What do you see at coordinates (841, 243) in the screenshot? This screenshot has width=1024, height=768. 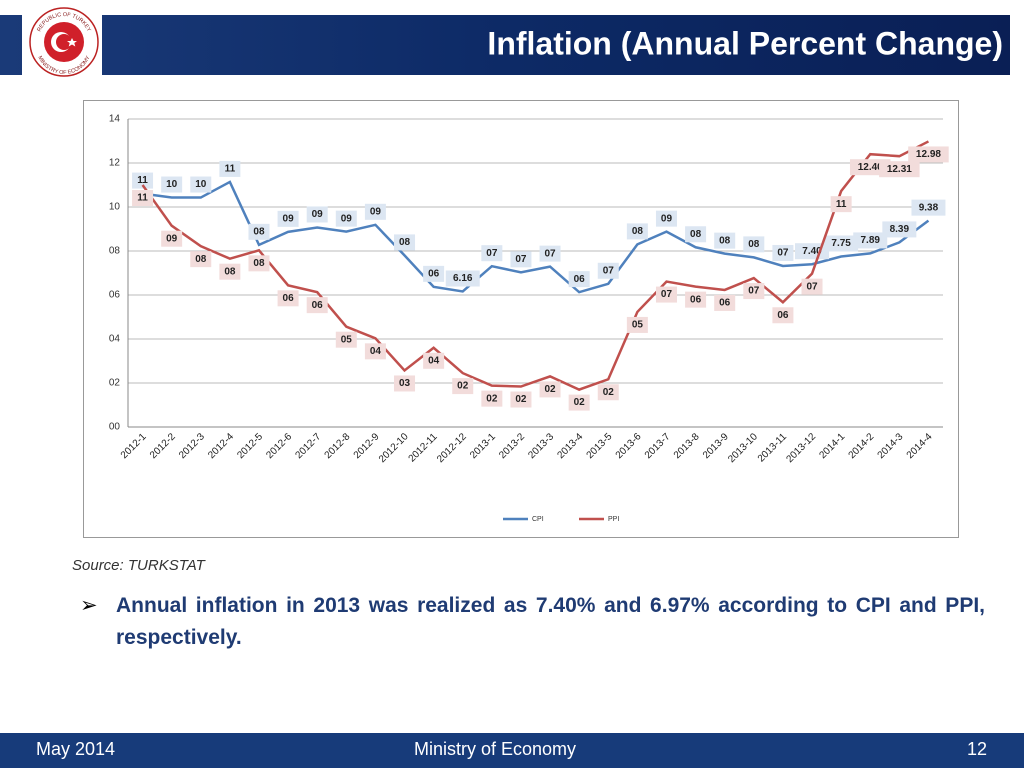 I see `data-label: 7.75` at bounding box center [841, 243].